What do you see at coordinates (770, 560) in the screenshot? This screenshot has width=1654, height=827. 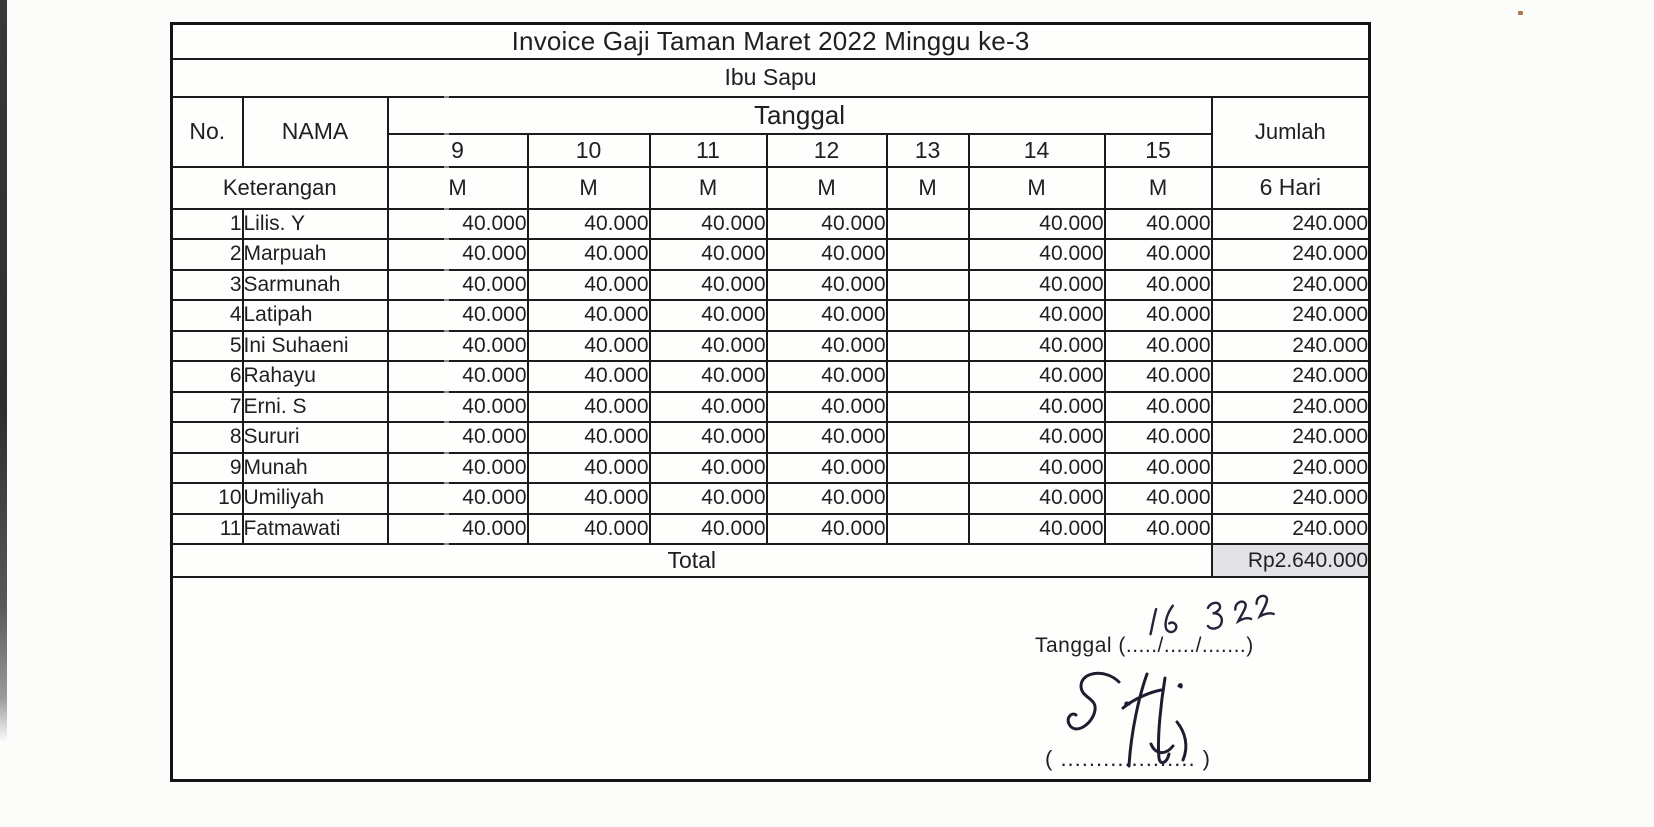 I see `total-row: Total Rp2.640.000` at bounding box center [770, 560].